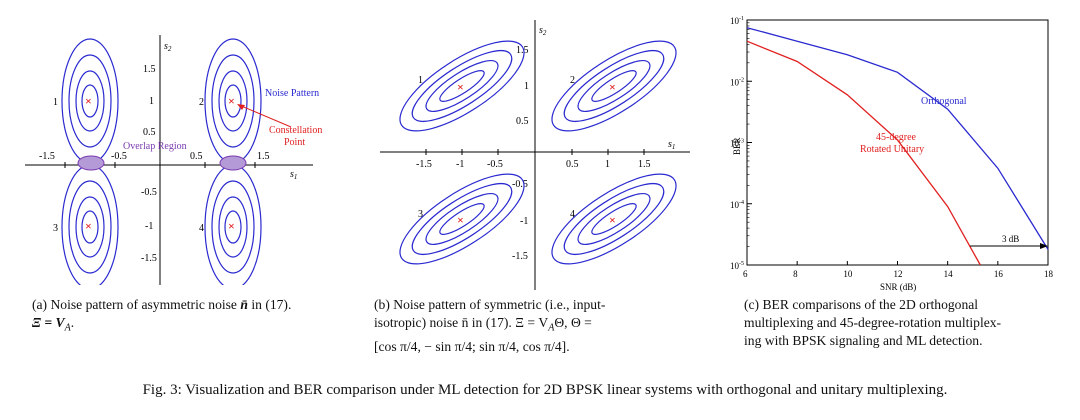 The height and width of the screenshot is (420, 1080). What do you see at coordinates (1010, 239) in the screenshot?
I see `gap-label: 3 dB` at bounding box center [1010, 239].